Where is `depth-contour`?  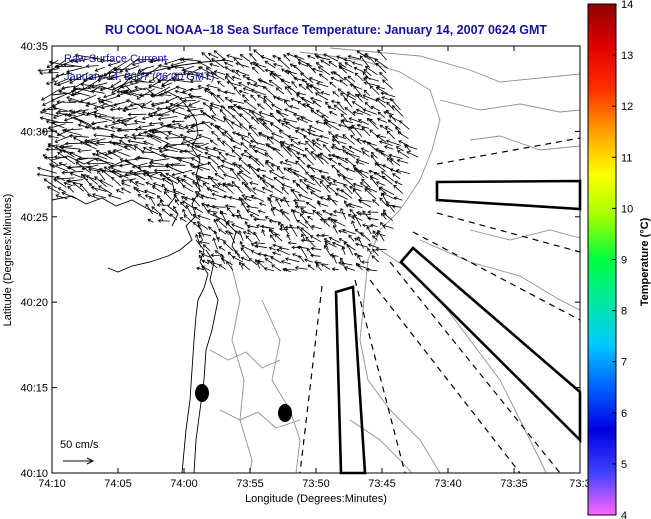
depth-contour is located at coordinates (525, 143).